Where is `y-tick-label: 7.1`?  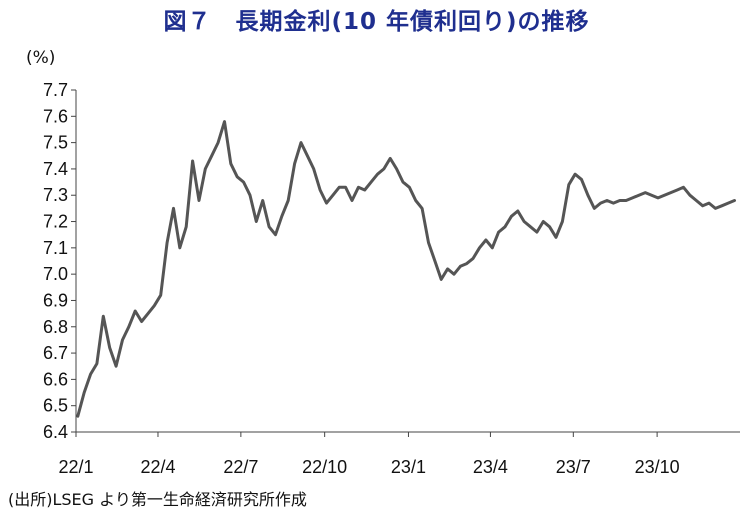 y-tick-label: 7.1 is located at coordinates (55, 248).